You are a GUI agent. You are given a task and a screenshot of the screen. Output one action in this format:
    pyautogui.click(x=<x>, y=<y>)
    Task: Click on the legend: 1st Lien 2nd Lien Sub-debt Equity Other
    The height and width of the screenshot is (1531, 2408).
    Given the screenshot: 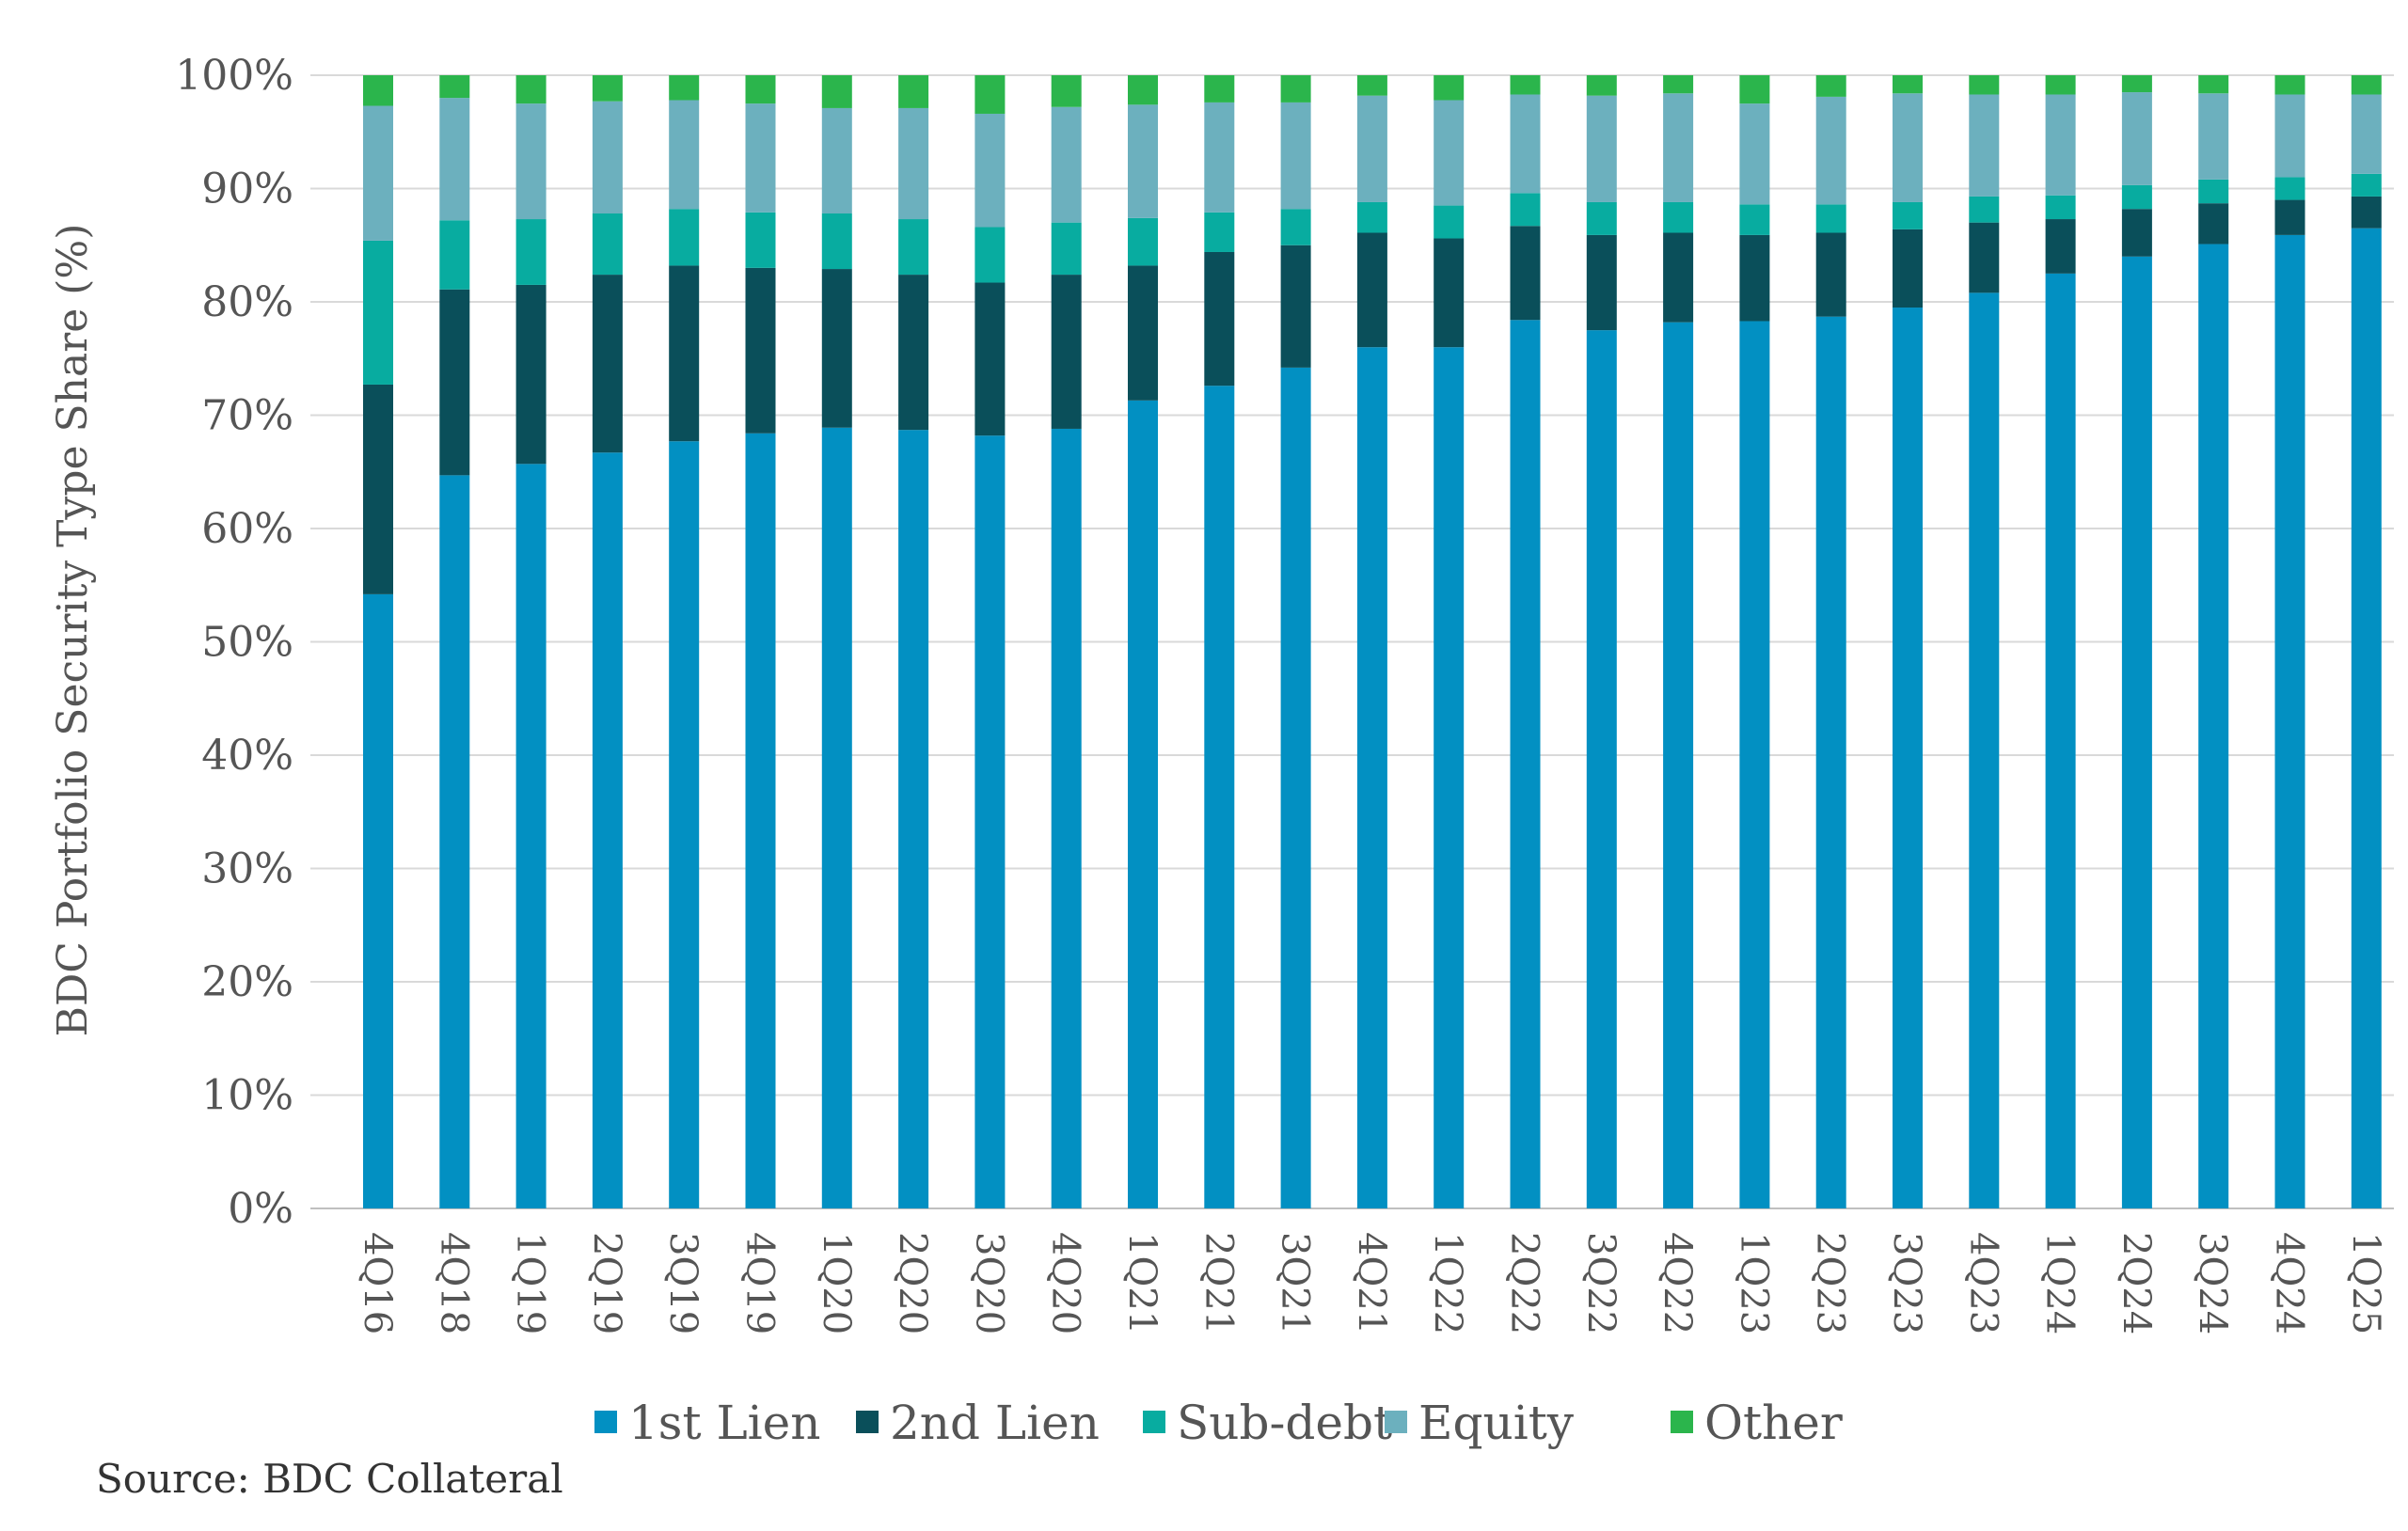 What is the action you would take?
    pyautogui.click(x=1219, y=1423)
    